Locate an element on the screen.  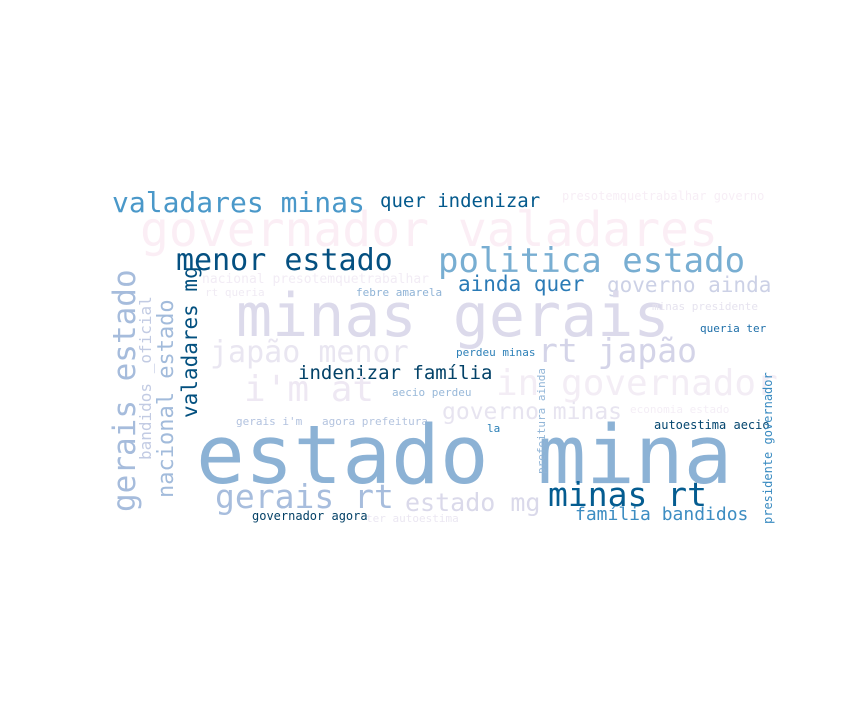
word: minas rt is located at coordinates (627, 494).